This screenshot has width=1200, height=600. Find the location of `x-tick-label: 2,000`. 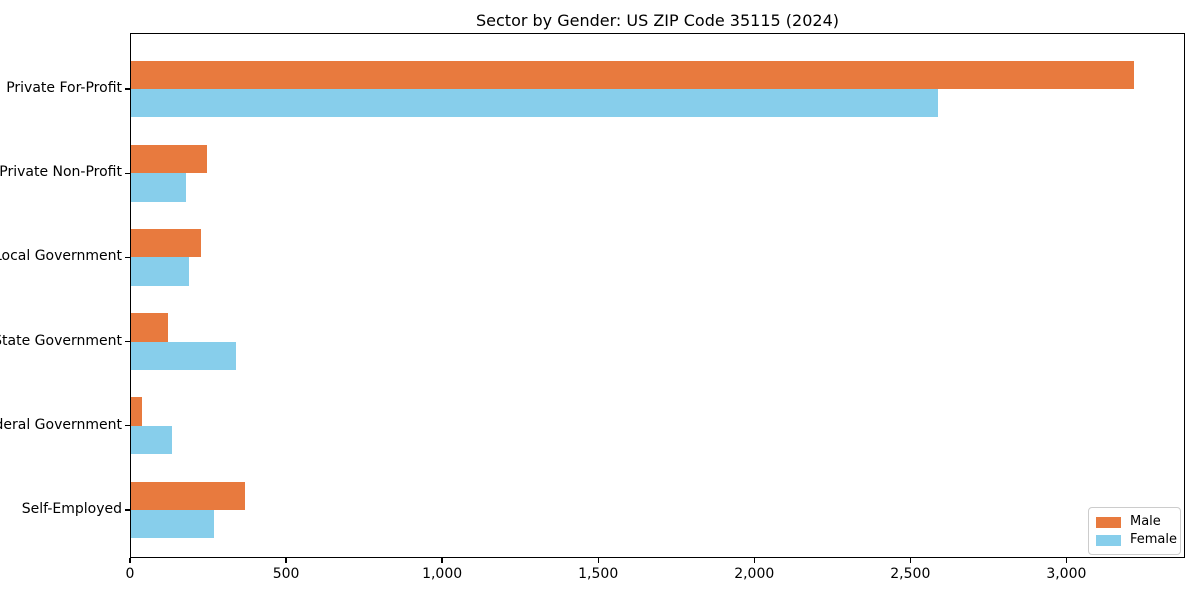

x-tick-label: 2,000 is located at coordinates (754, 574).